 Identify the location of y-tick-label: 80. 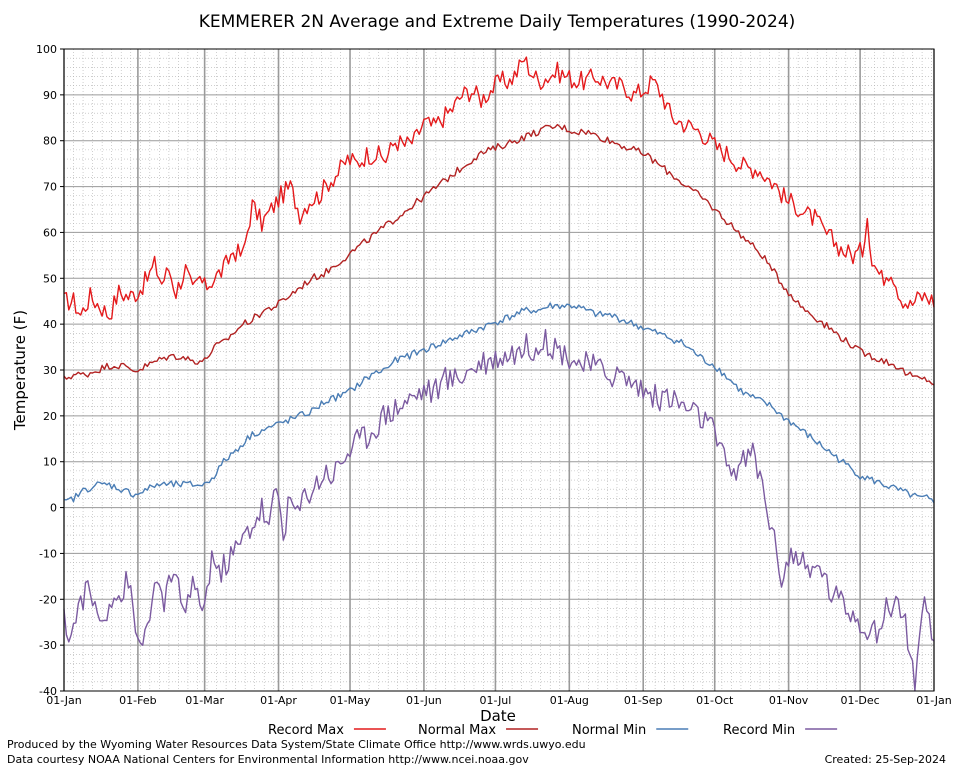
(50, 141).